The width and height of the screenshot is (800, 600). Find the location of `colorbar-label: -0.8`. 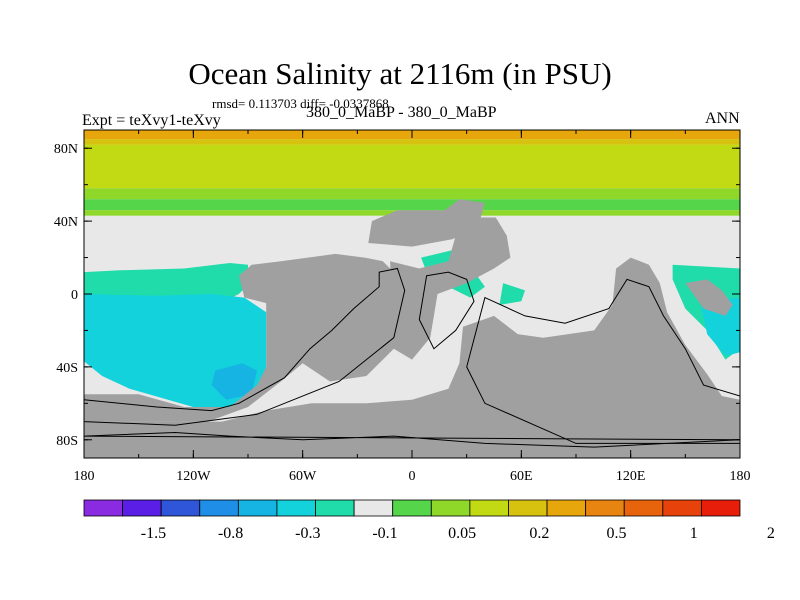

colorbar-label: -0.8 is located at coordinates (230, 533).